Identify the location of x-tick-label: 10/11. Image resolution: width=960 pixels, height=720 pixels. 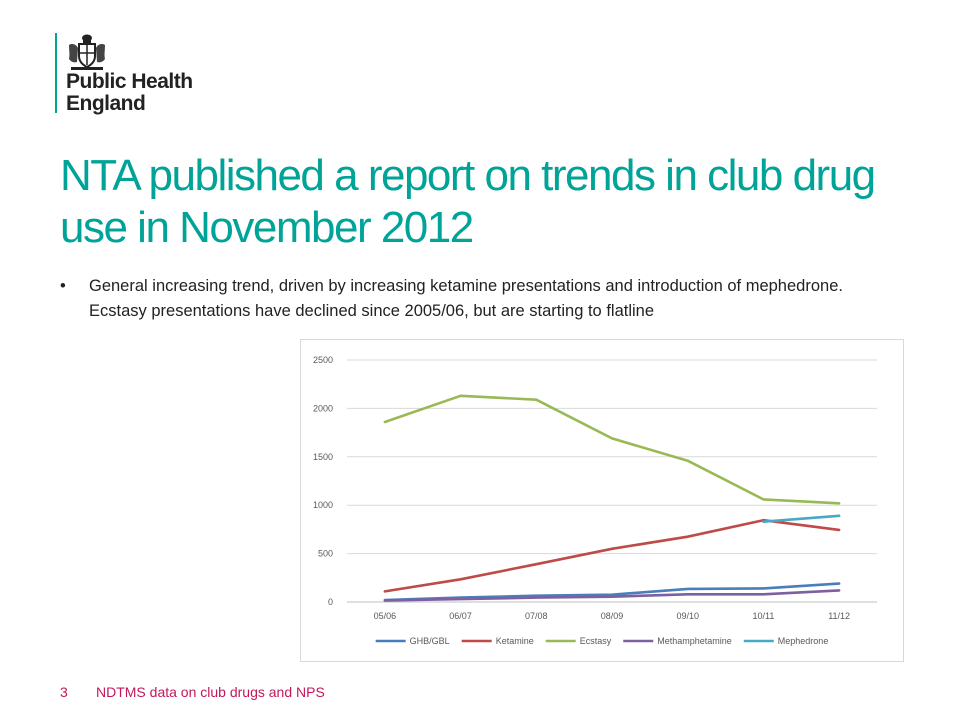
(763, 616).